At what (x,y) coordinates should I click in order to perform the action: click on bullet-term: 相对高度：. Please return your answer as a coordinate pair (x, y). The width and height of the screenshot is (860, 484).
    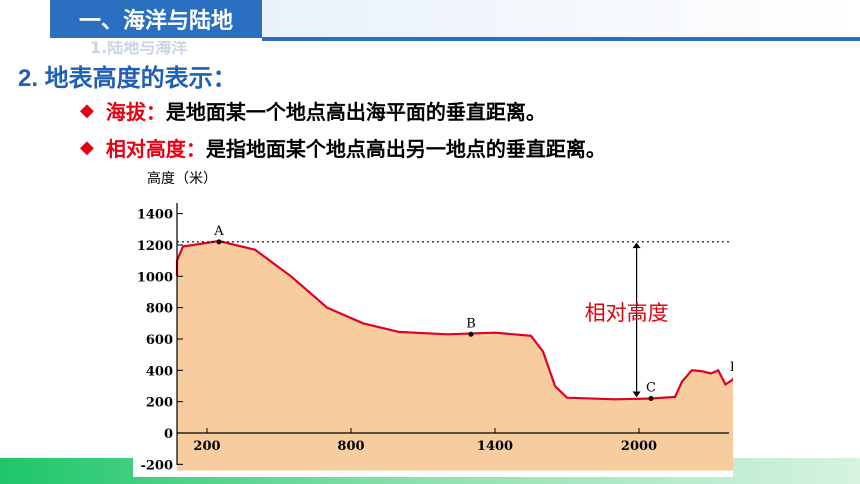
    Looking at the image, I should click on (155, 149).